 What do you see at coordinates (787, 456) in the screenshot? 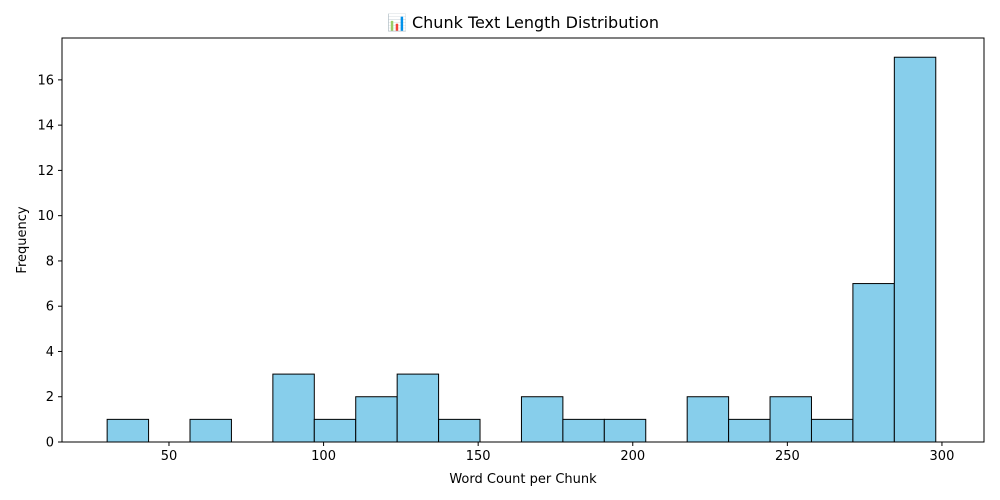
I see `x-tick-label: 250` at bounding box center [787, 456].